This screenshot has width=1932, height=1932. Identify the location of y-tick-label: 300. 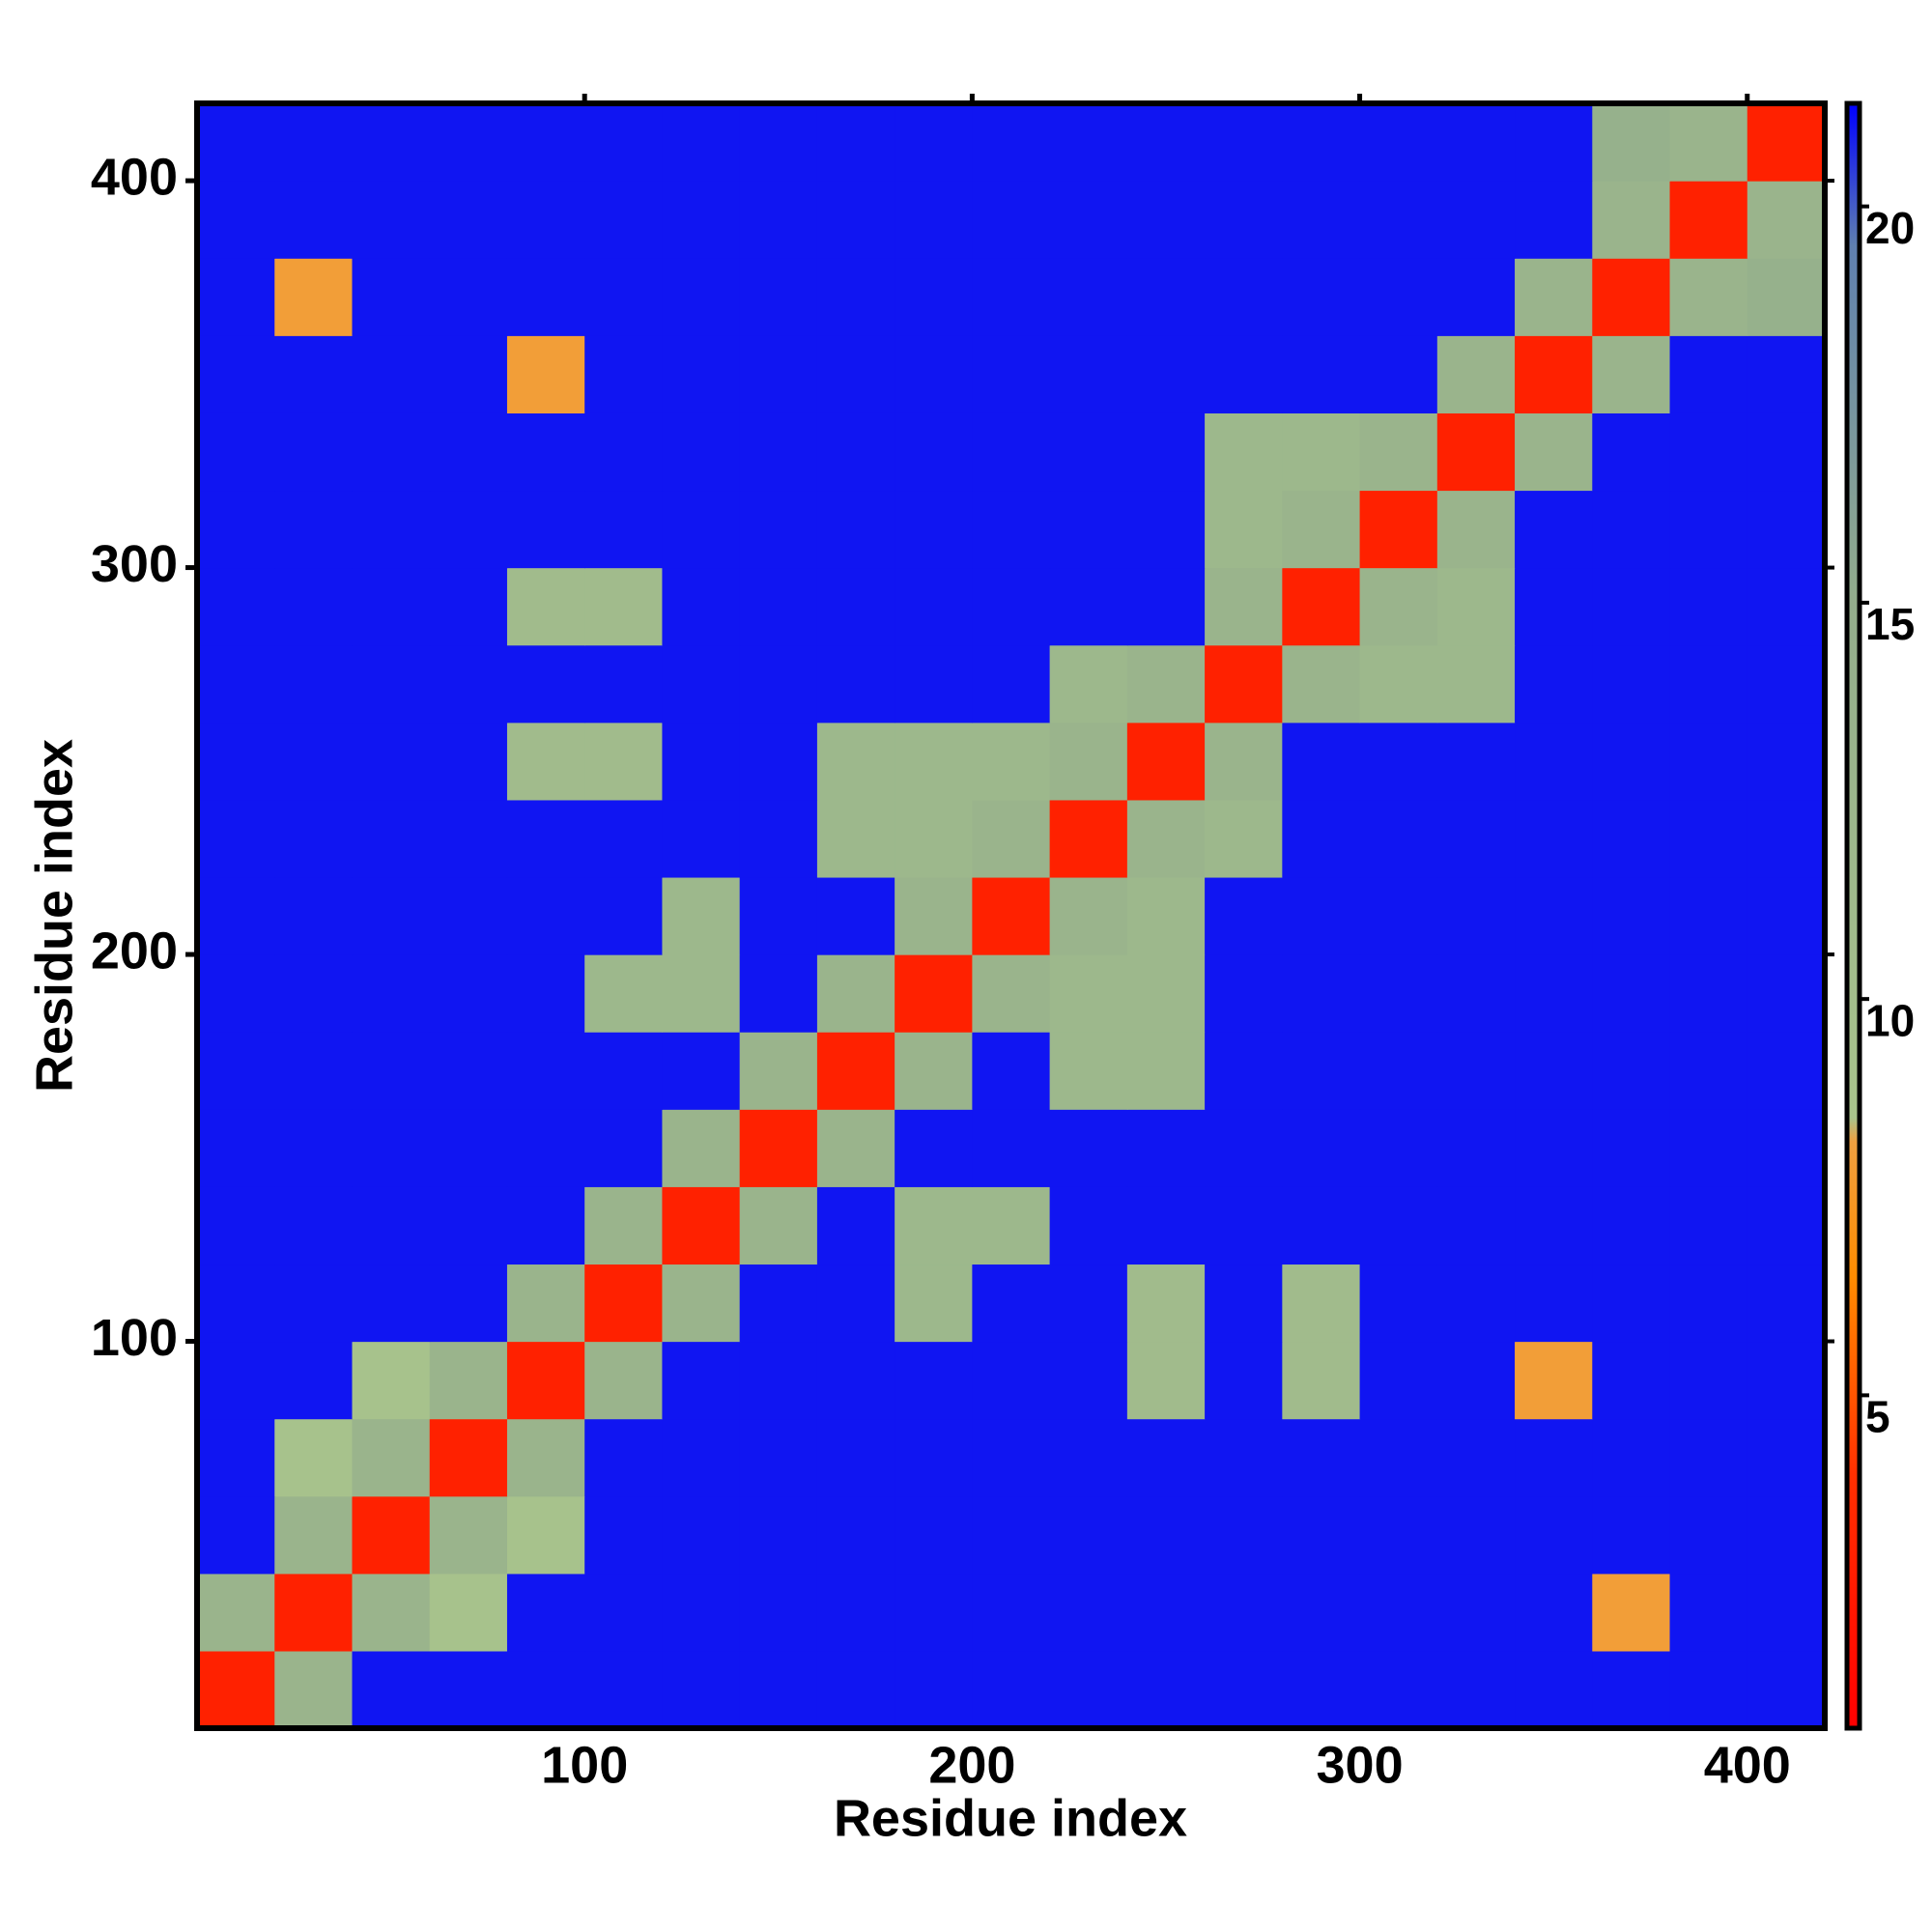
(134, 564).